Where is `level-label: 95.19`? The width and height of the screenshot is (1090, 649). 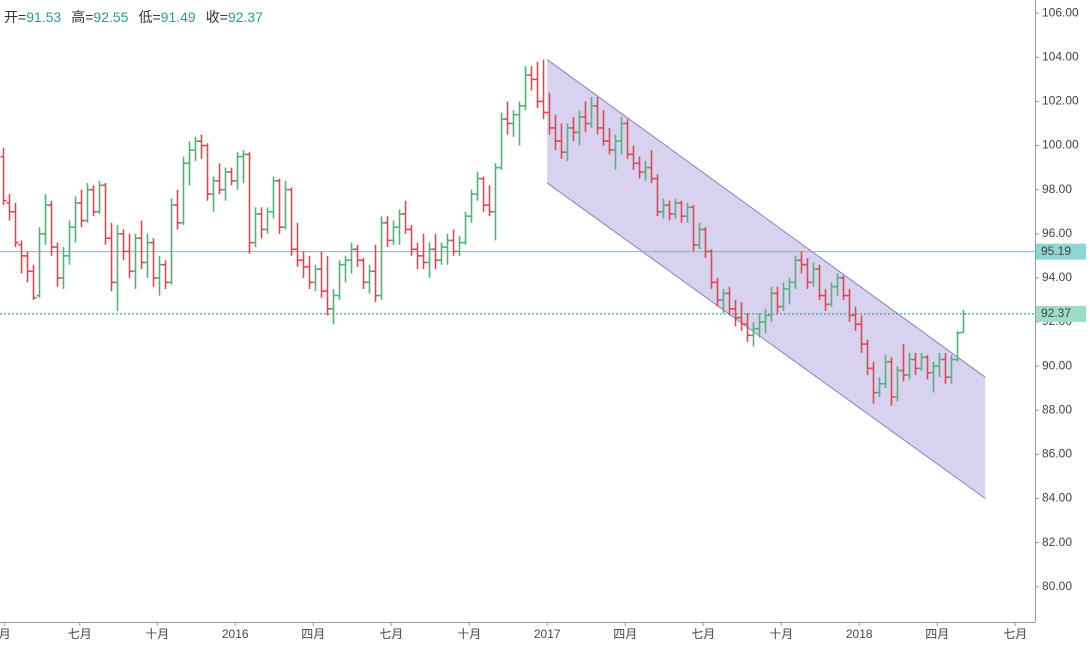
level-label: 95.19 is located at coordinates (1056, 251).